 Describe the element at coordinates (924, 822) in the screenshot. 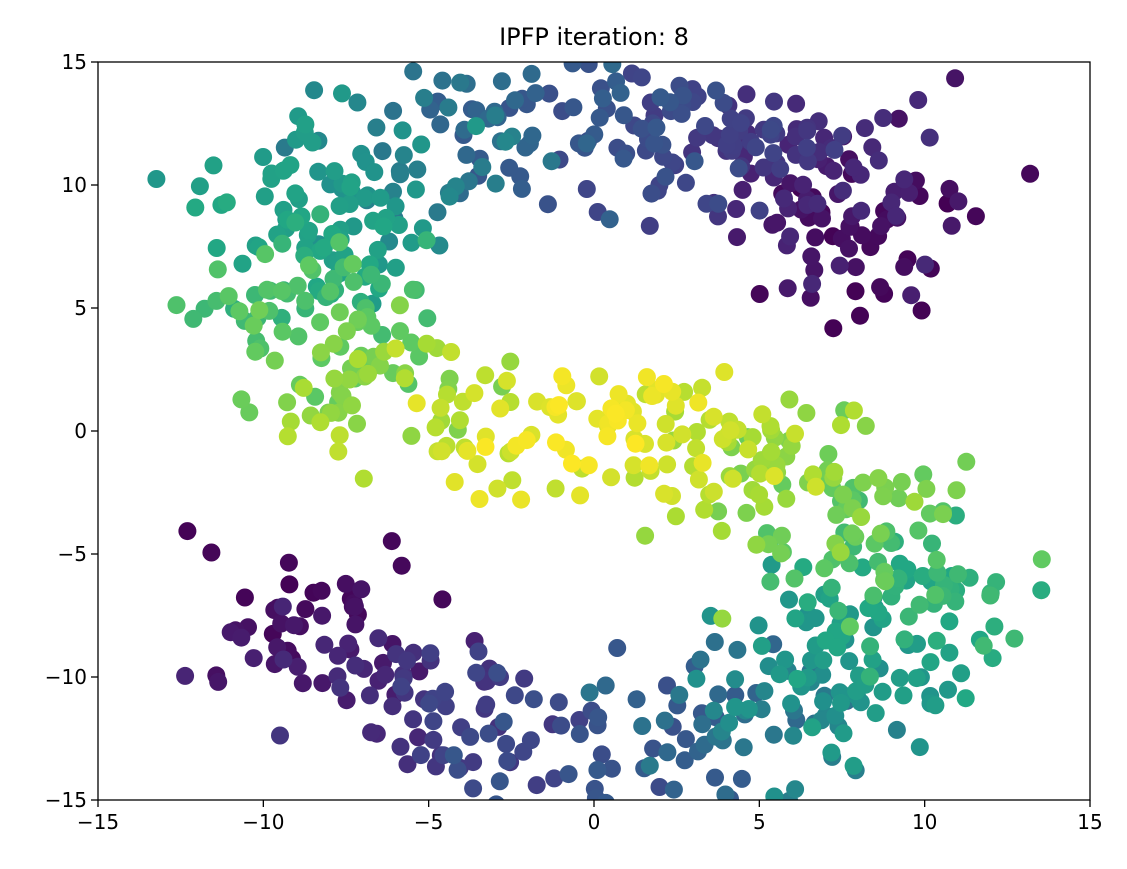

I see `x-tick-label: 10` at that location.